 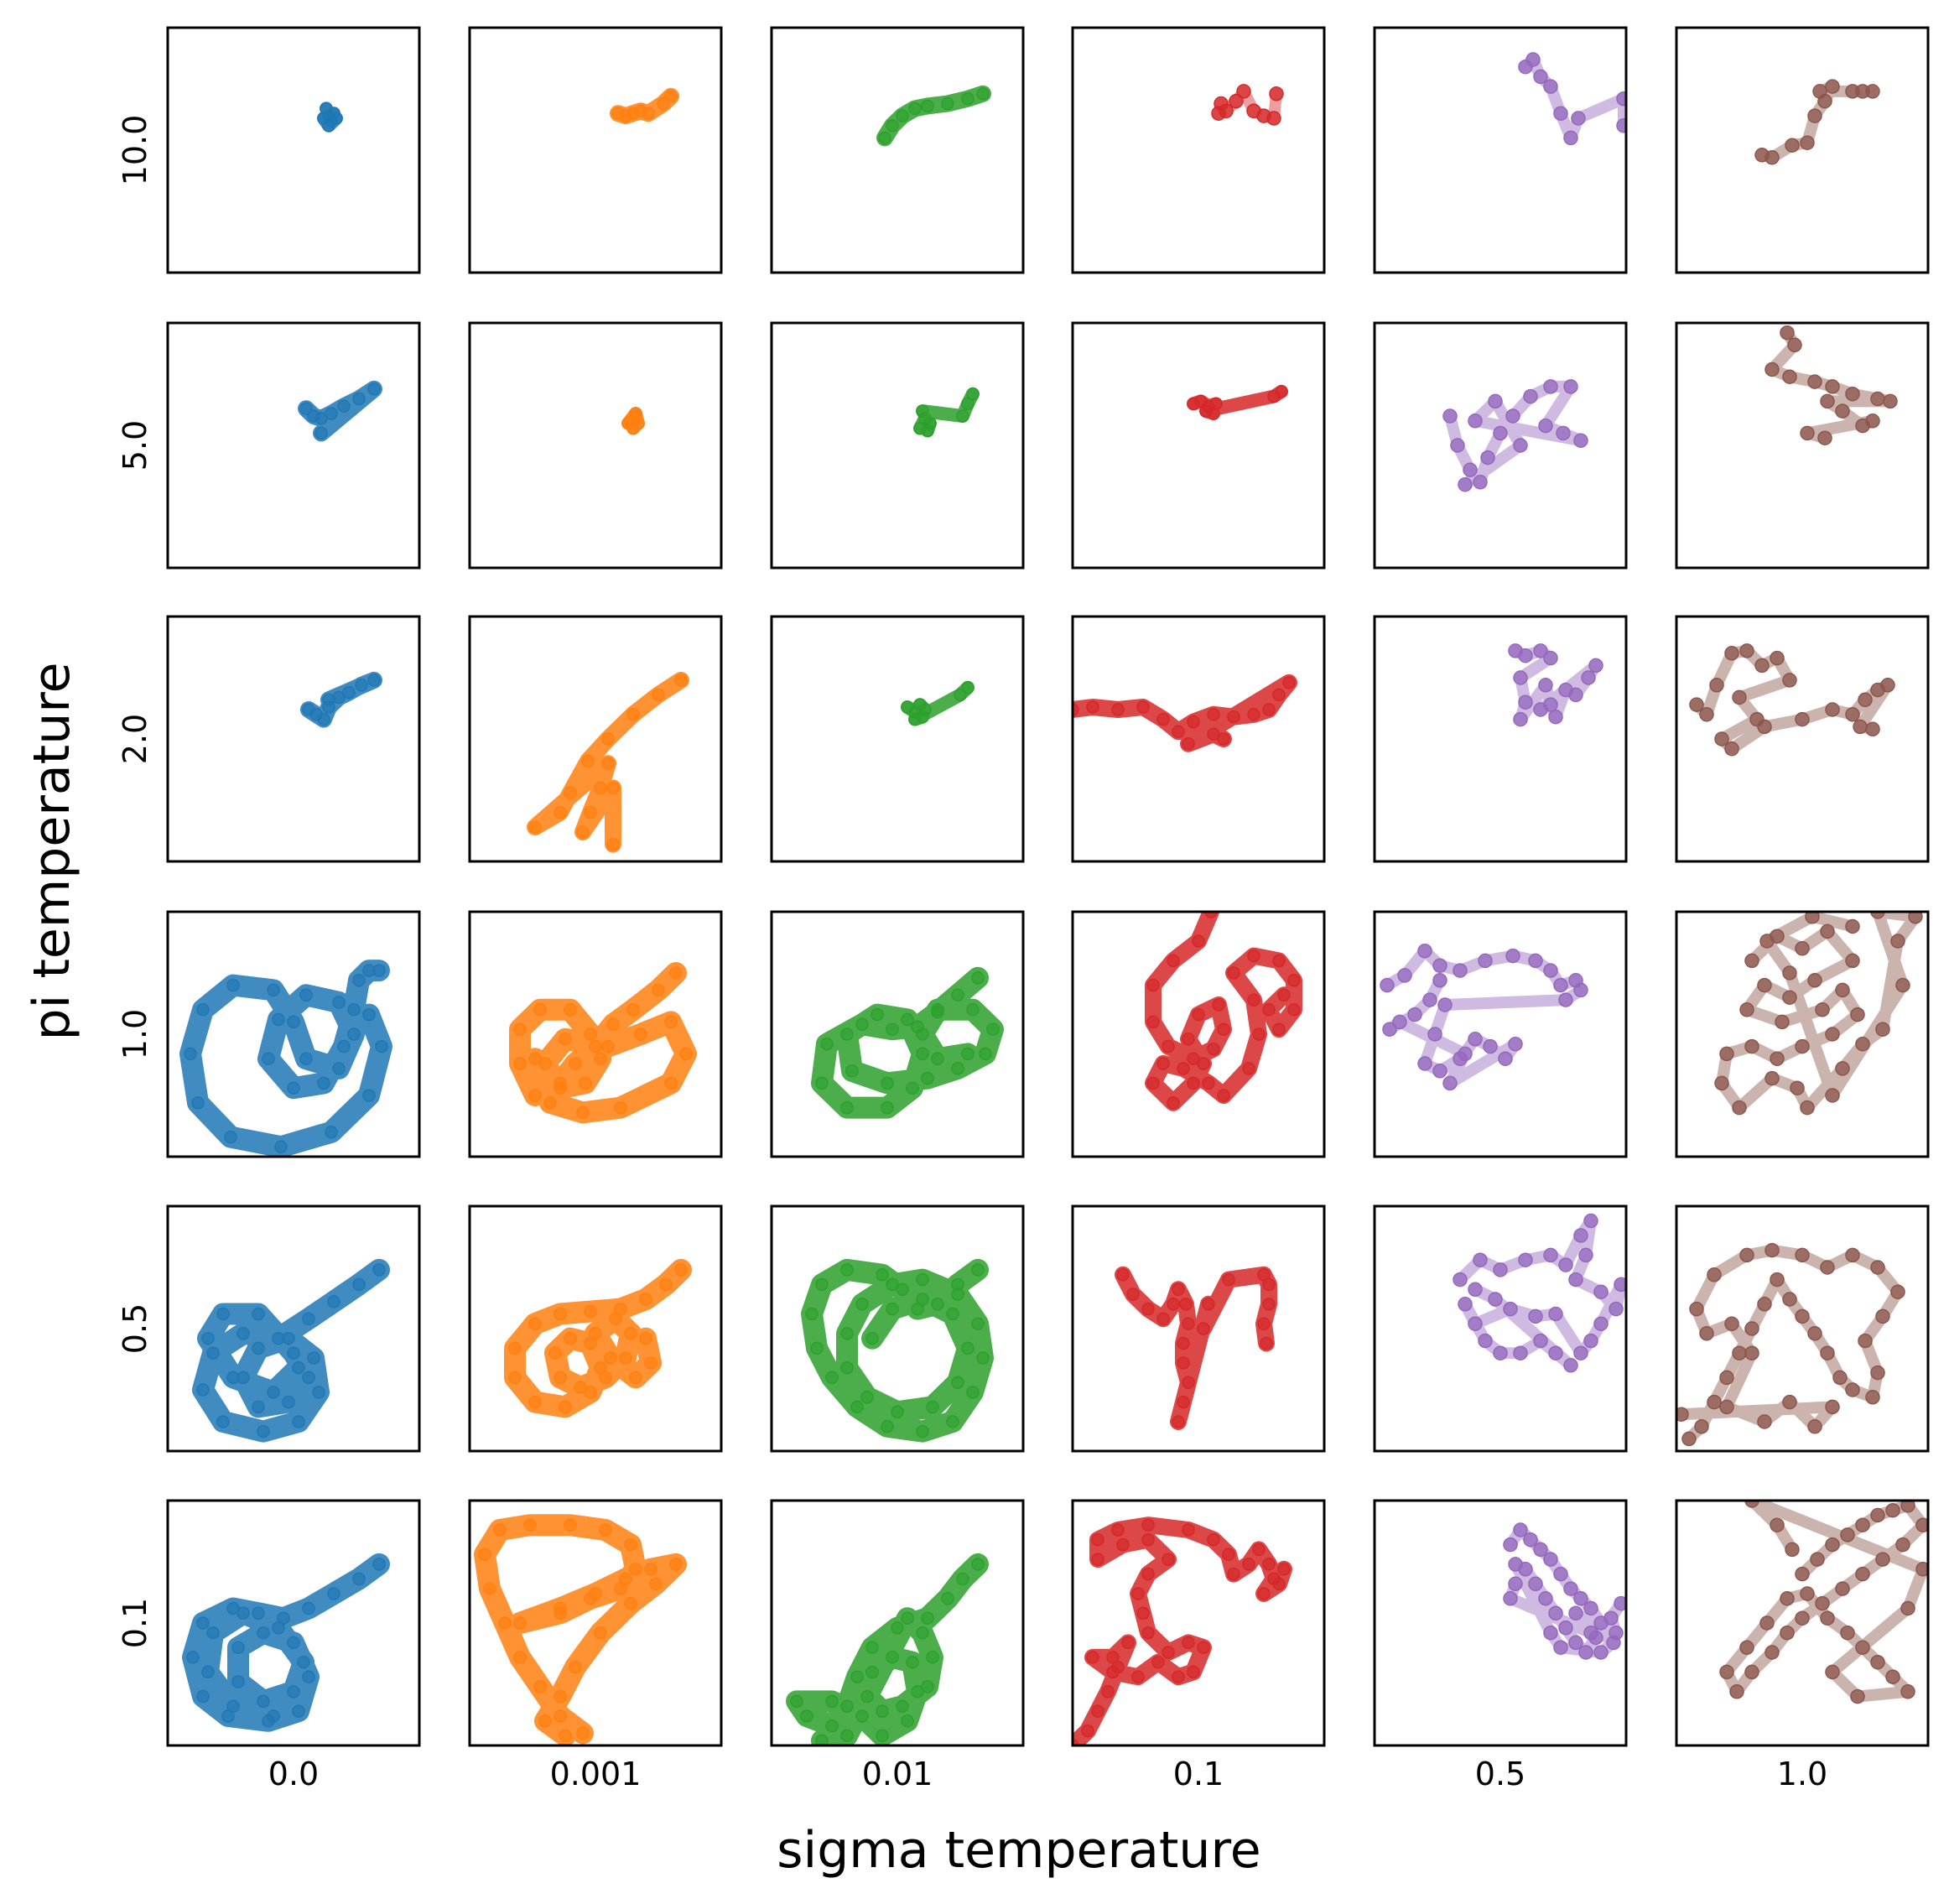 What do you see at coordinates (1802, 1774) in the screenshot?
I see `sigma-tick-label: 1.0` at bounding box center [1802, 1774].